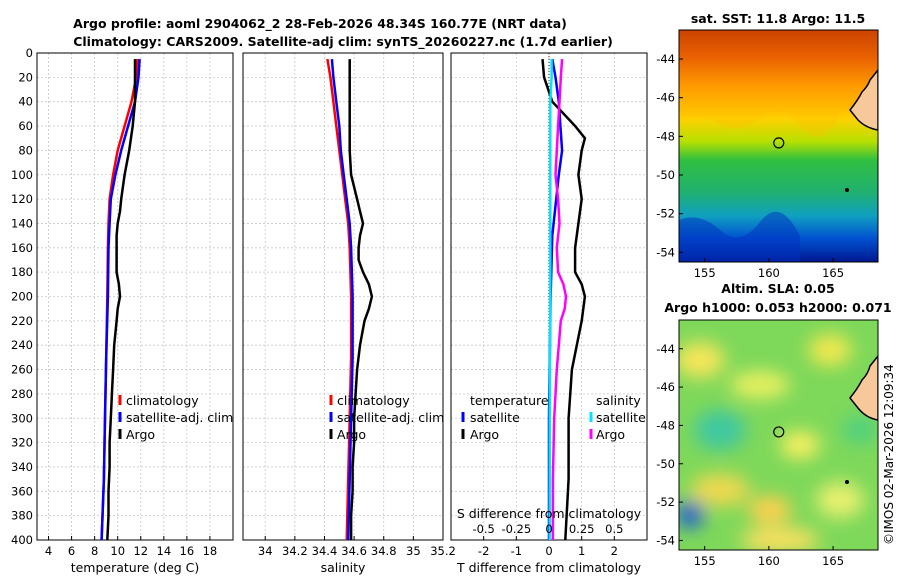 This screenshot has height=580, width=900. I want to click on sla-map-frame, so click(778, 435).